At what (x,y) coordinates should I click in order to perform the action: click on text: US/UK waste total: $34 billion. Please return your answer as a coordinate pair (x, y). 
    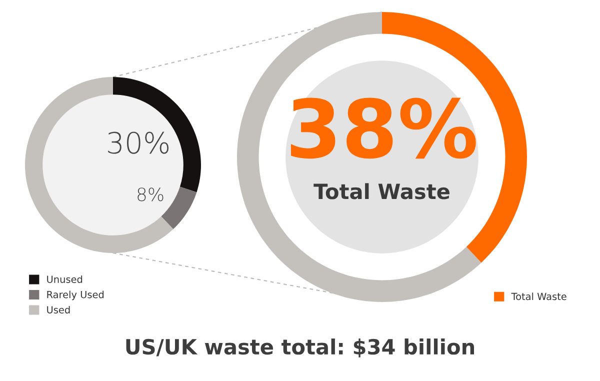
    Looking at the image, I should click on (300, 348).